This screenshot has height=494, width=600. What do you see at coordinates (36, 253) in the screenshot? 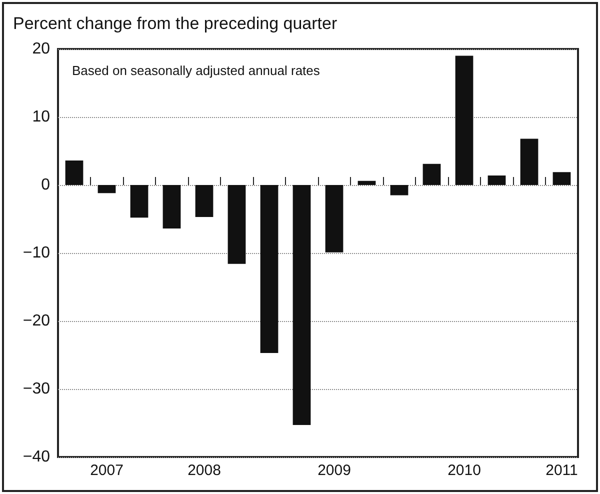
I see `y-tick-label: −10` at bounding box center [36, 253].